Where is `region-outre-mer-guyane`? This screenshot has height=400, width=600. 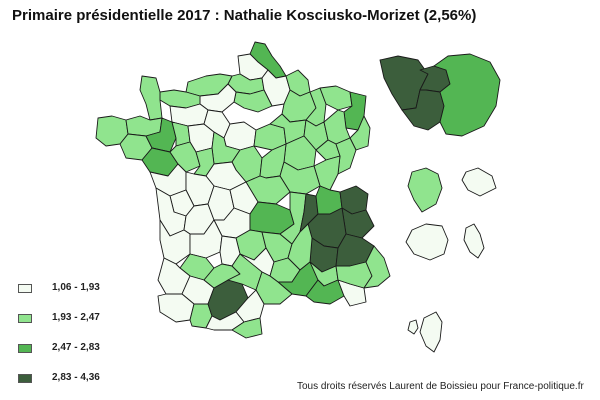
region-outre-mer-guyane is located at coordinates (479, 182).